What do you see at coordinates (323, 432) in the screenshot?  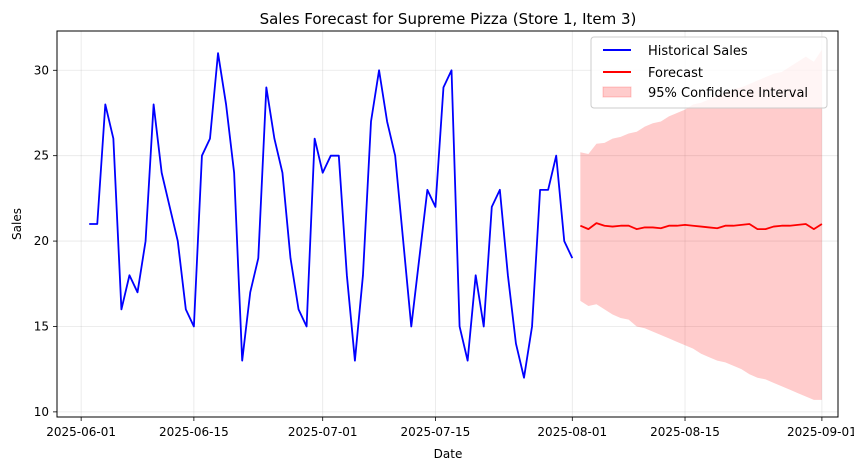 I see `x-tick-label: 2025-07-01` at bounding box center [323, 432].